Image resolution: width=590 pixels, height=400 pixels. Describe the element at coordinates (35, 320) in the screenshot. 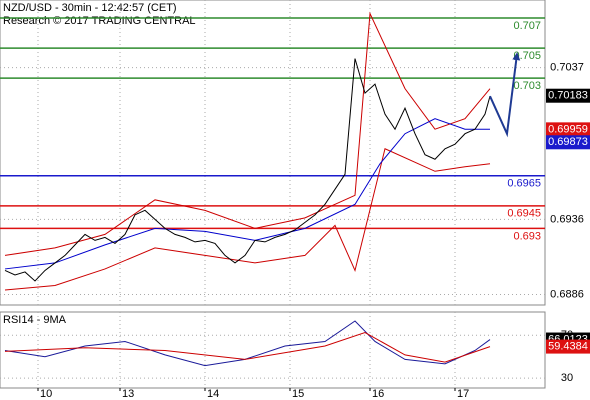

I see `rsi-title: RSI14 - 9MA` at that location.